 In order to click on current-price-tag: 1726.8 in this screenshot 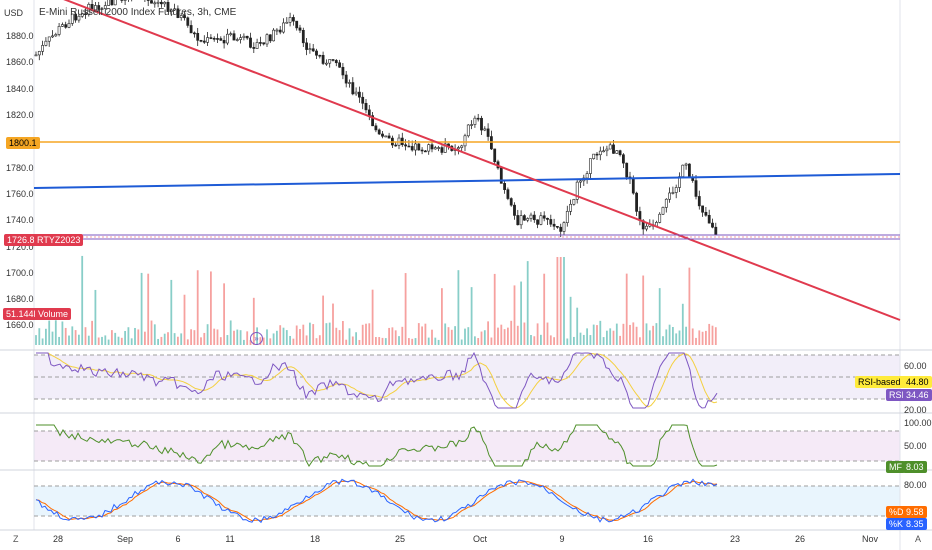, I will do `click(21, 240)`.